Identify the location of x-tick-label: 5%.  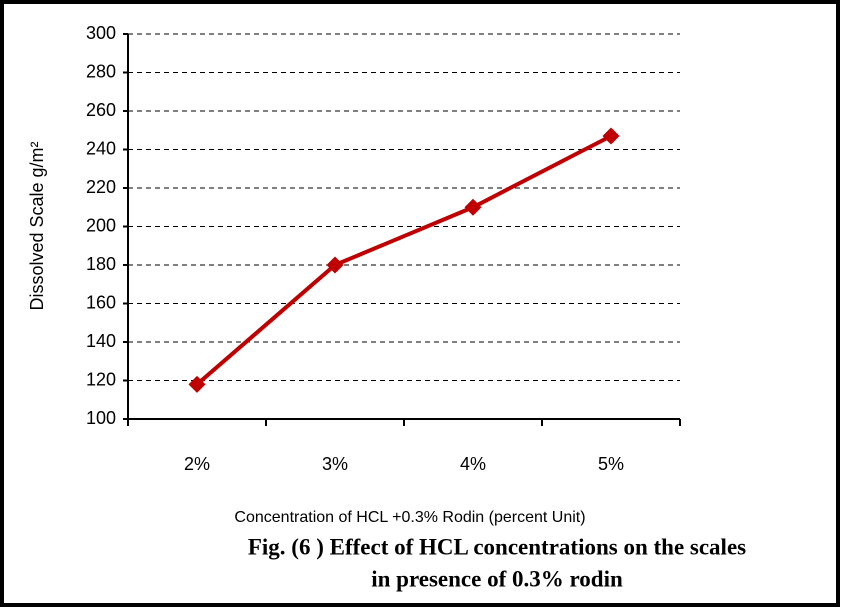
(611, 464).